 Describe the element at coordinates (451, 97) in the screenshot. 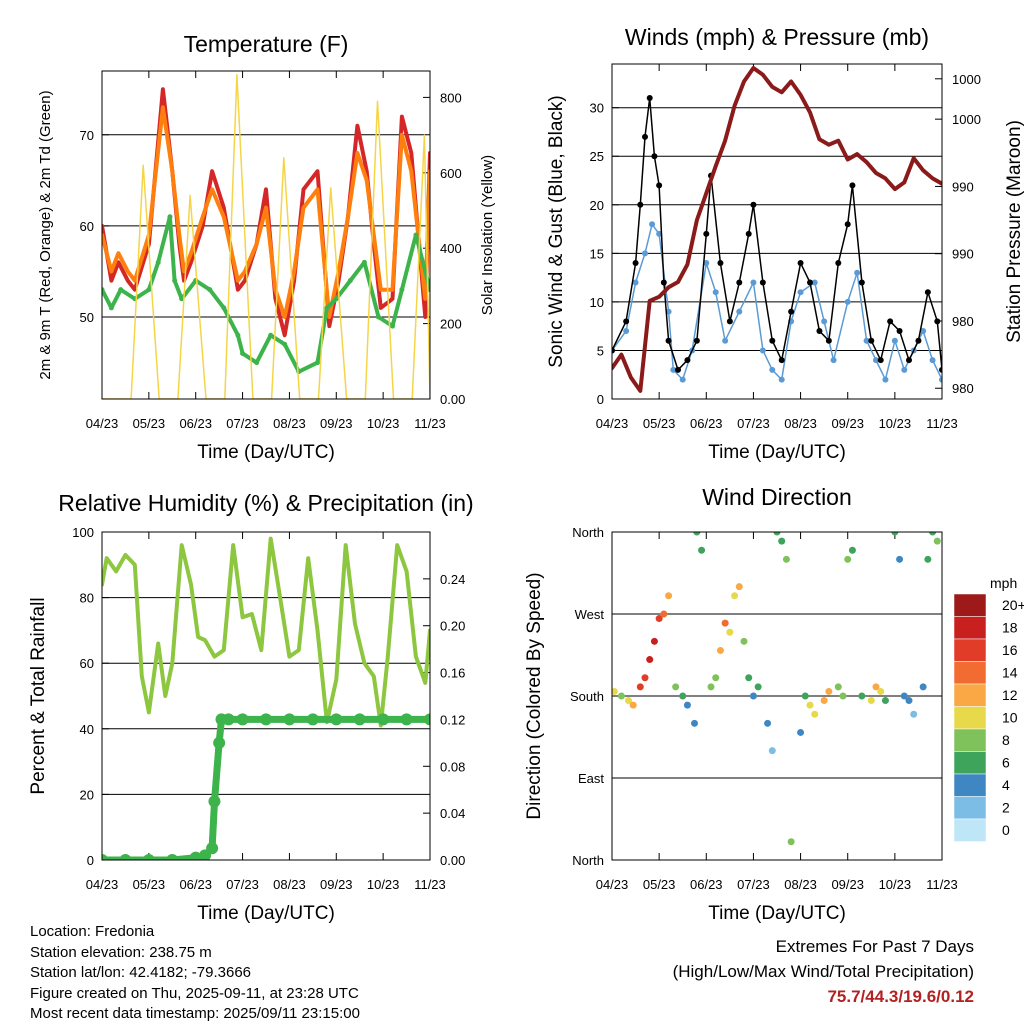

I see `y2-tick-label: 800` at that location.